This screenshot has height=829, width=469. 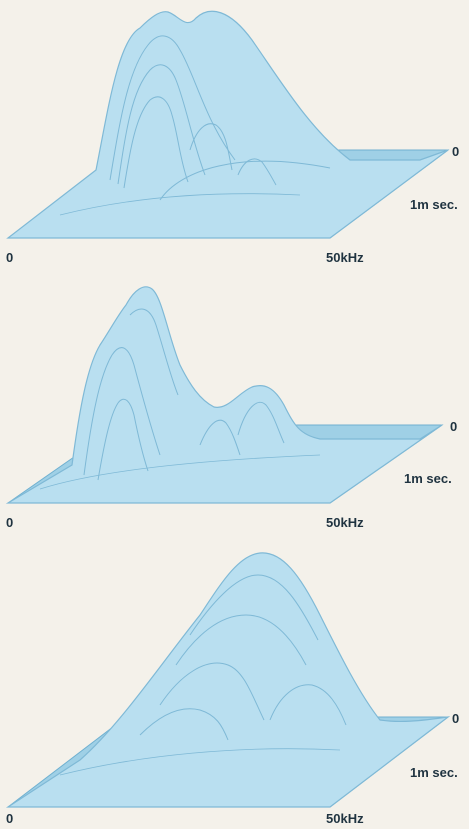 I want to click on waterfall-1-time-end: 1m sec., so click(x=434, y=204).